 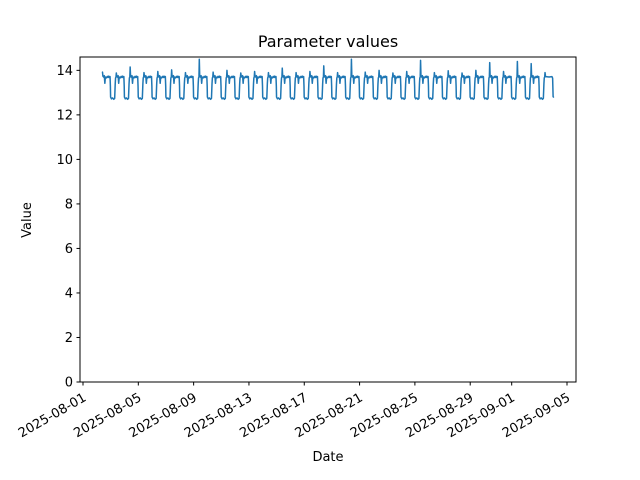 I want to click on y-tick-label: 12, so click(x=64, y=115).